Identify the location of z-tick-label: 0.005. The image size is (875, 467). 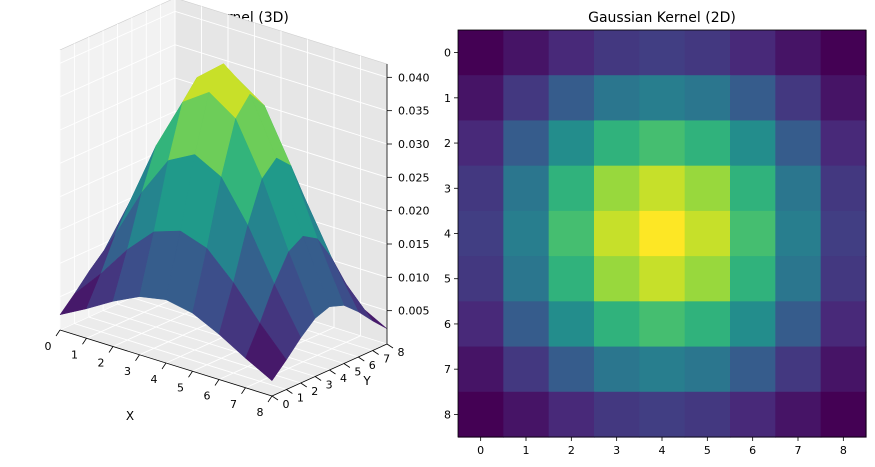
(414, 311).